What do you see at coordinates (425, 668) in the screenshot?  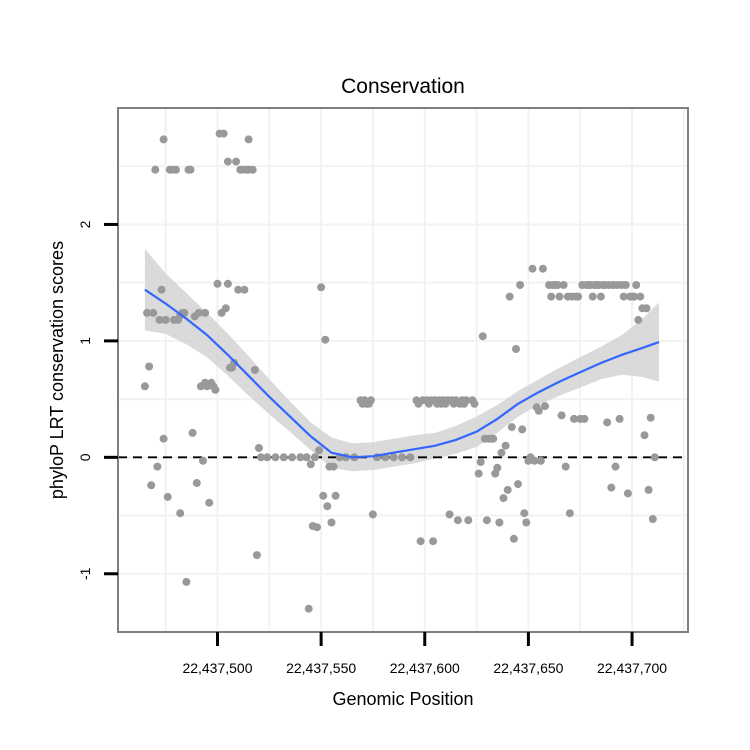 I see `x-tick-label: 22,437,600` at bounding box center [425, 668].